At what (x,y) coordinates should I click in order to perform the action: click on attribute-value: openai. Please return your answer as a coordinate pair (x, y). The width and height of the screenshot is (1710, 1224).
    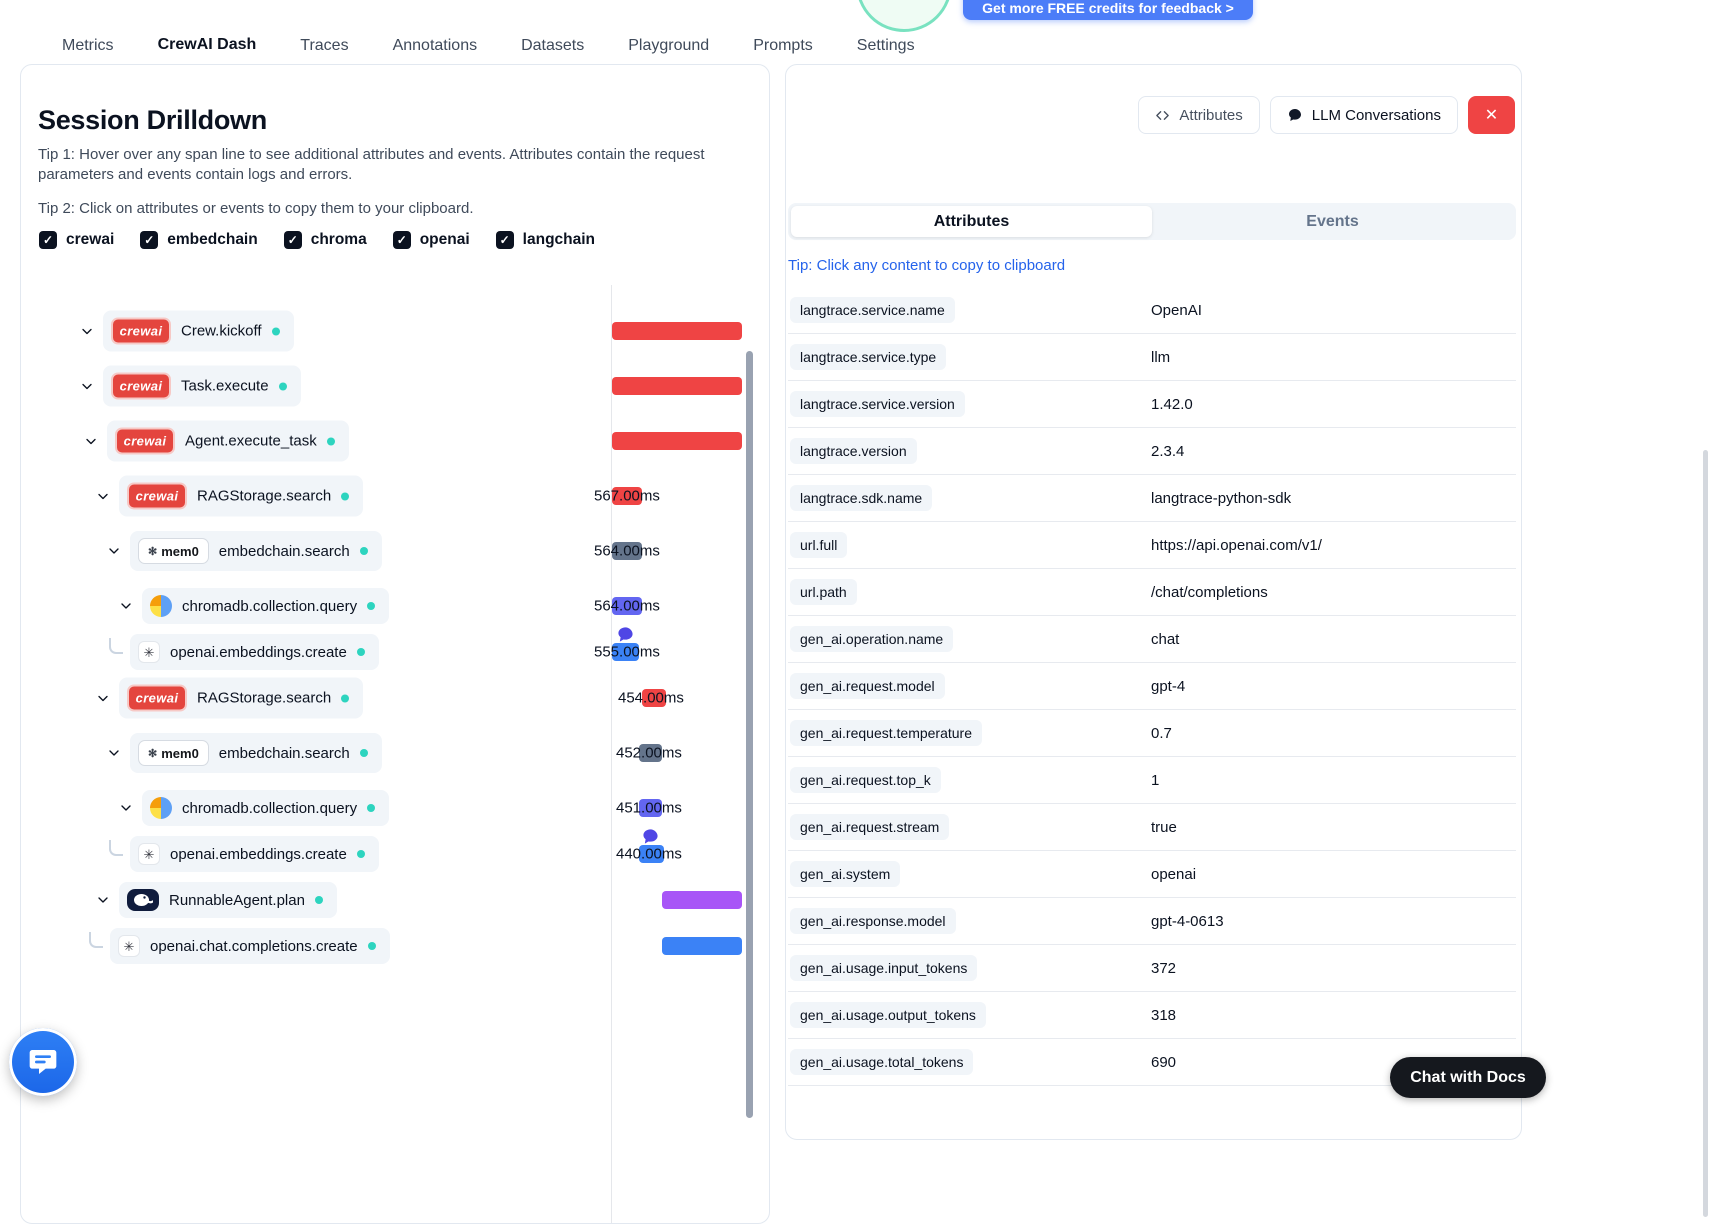
    Looking at the image, I should click on (1174, 874).